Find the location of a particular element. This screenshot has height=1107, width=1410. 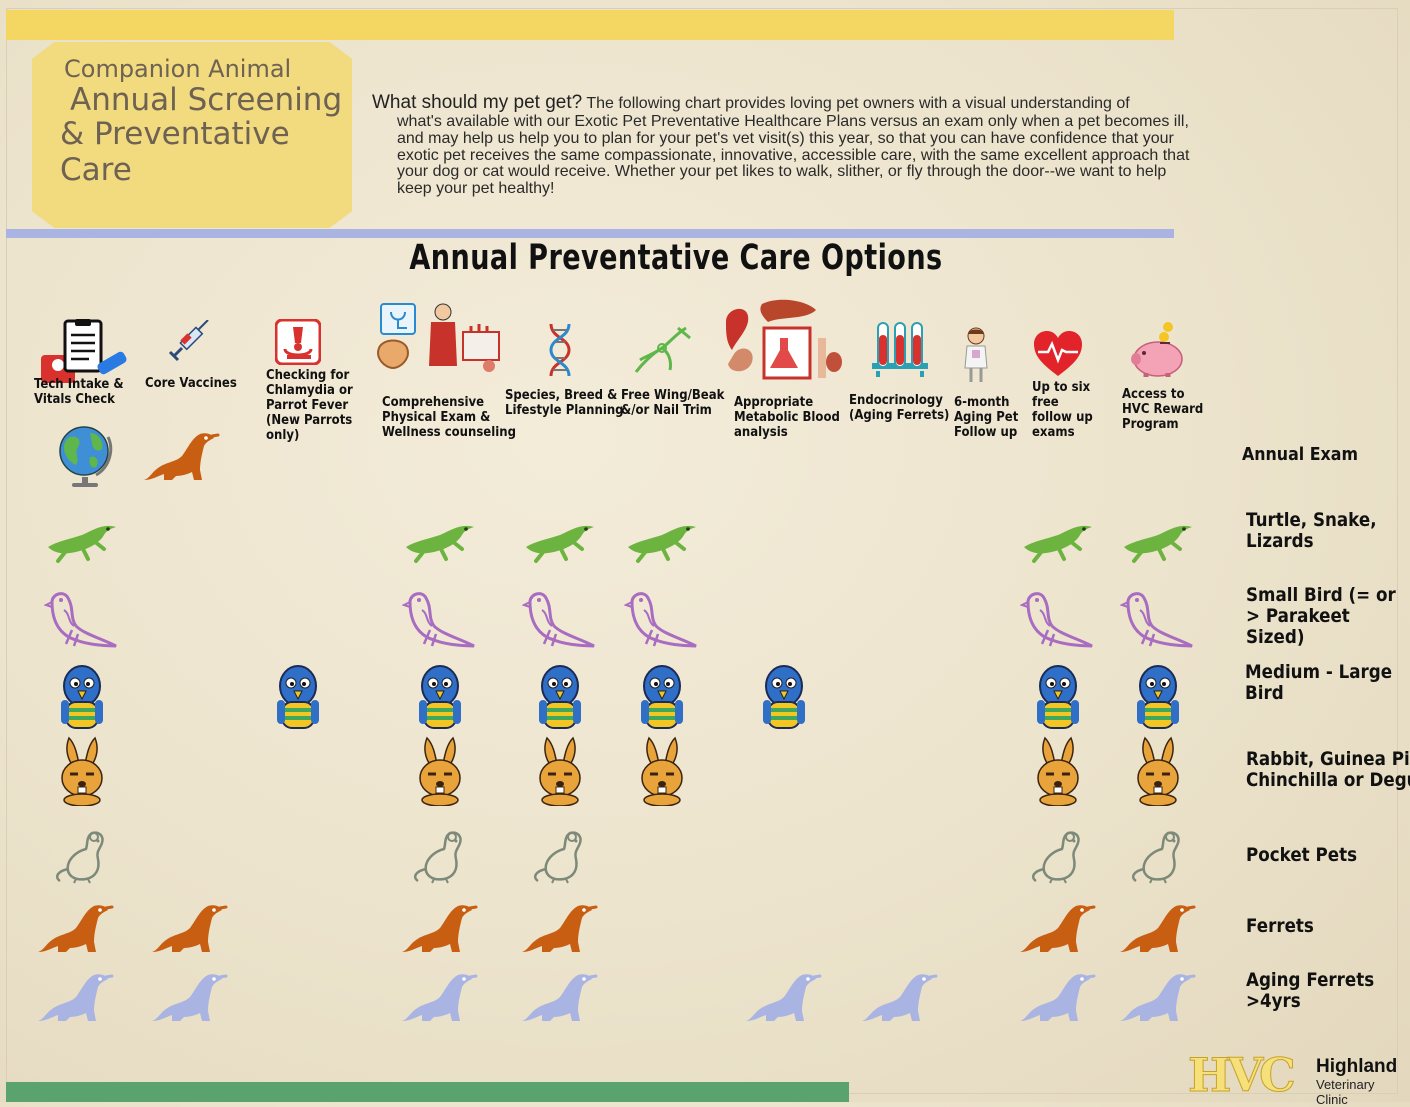

row-label-lizard: Turtle, Snake, Lizards is located at coordinates (1311, 530).